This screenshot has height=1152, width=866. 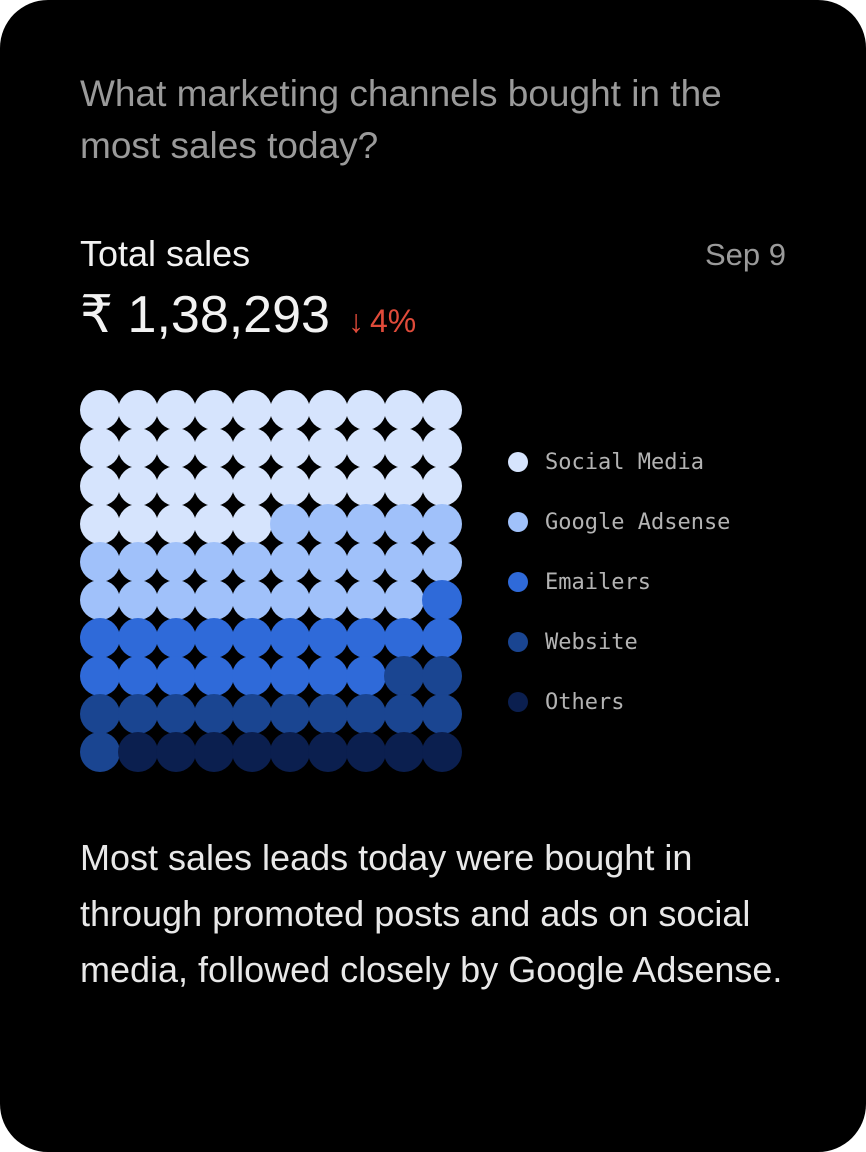 I want to click on total-sales-row: ₹ 1,38,293 ↓ 4%, so click(x=248, y=315).